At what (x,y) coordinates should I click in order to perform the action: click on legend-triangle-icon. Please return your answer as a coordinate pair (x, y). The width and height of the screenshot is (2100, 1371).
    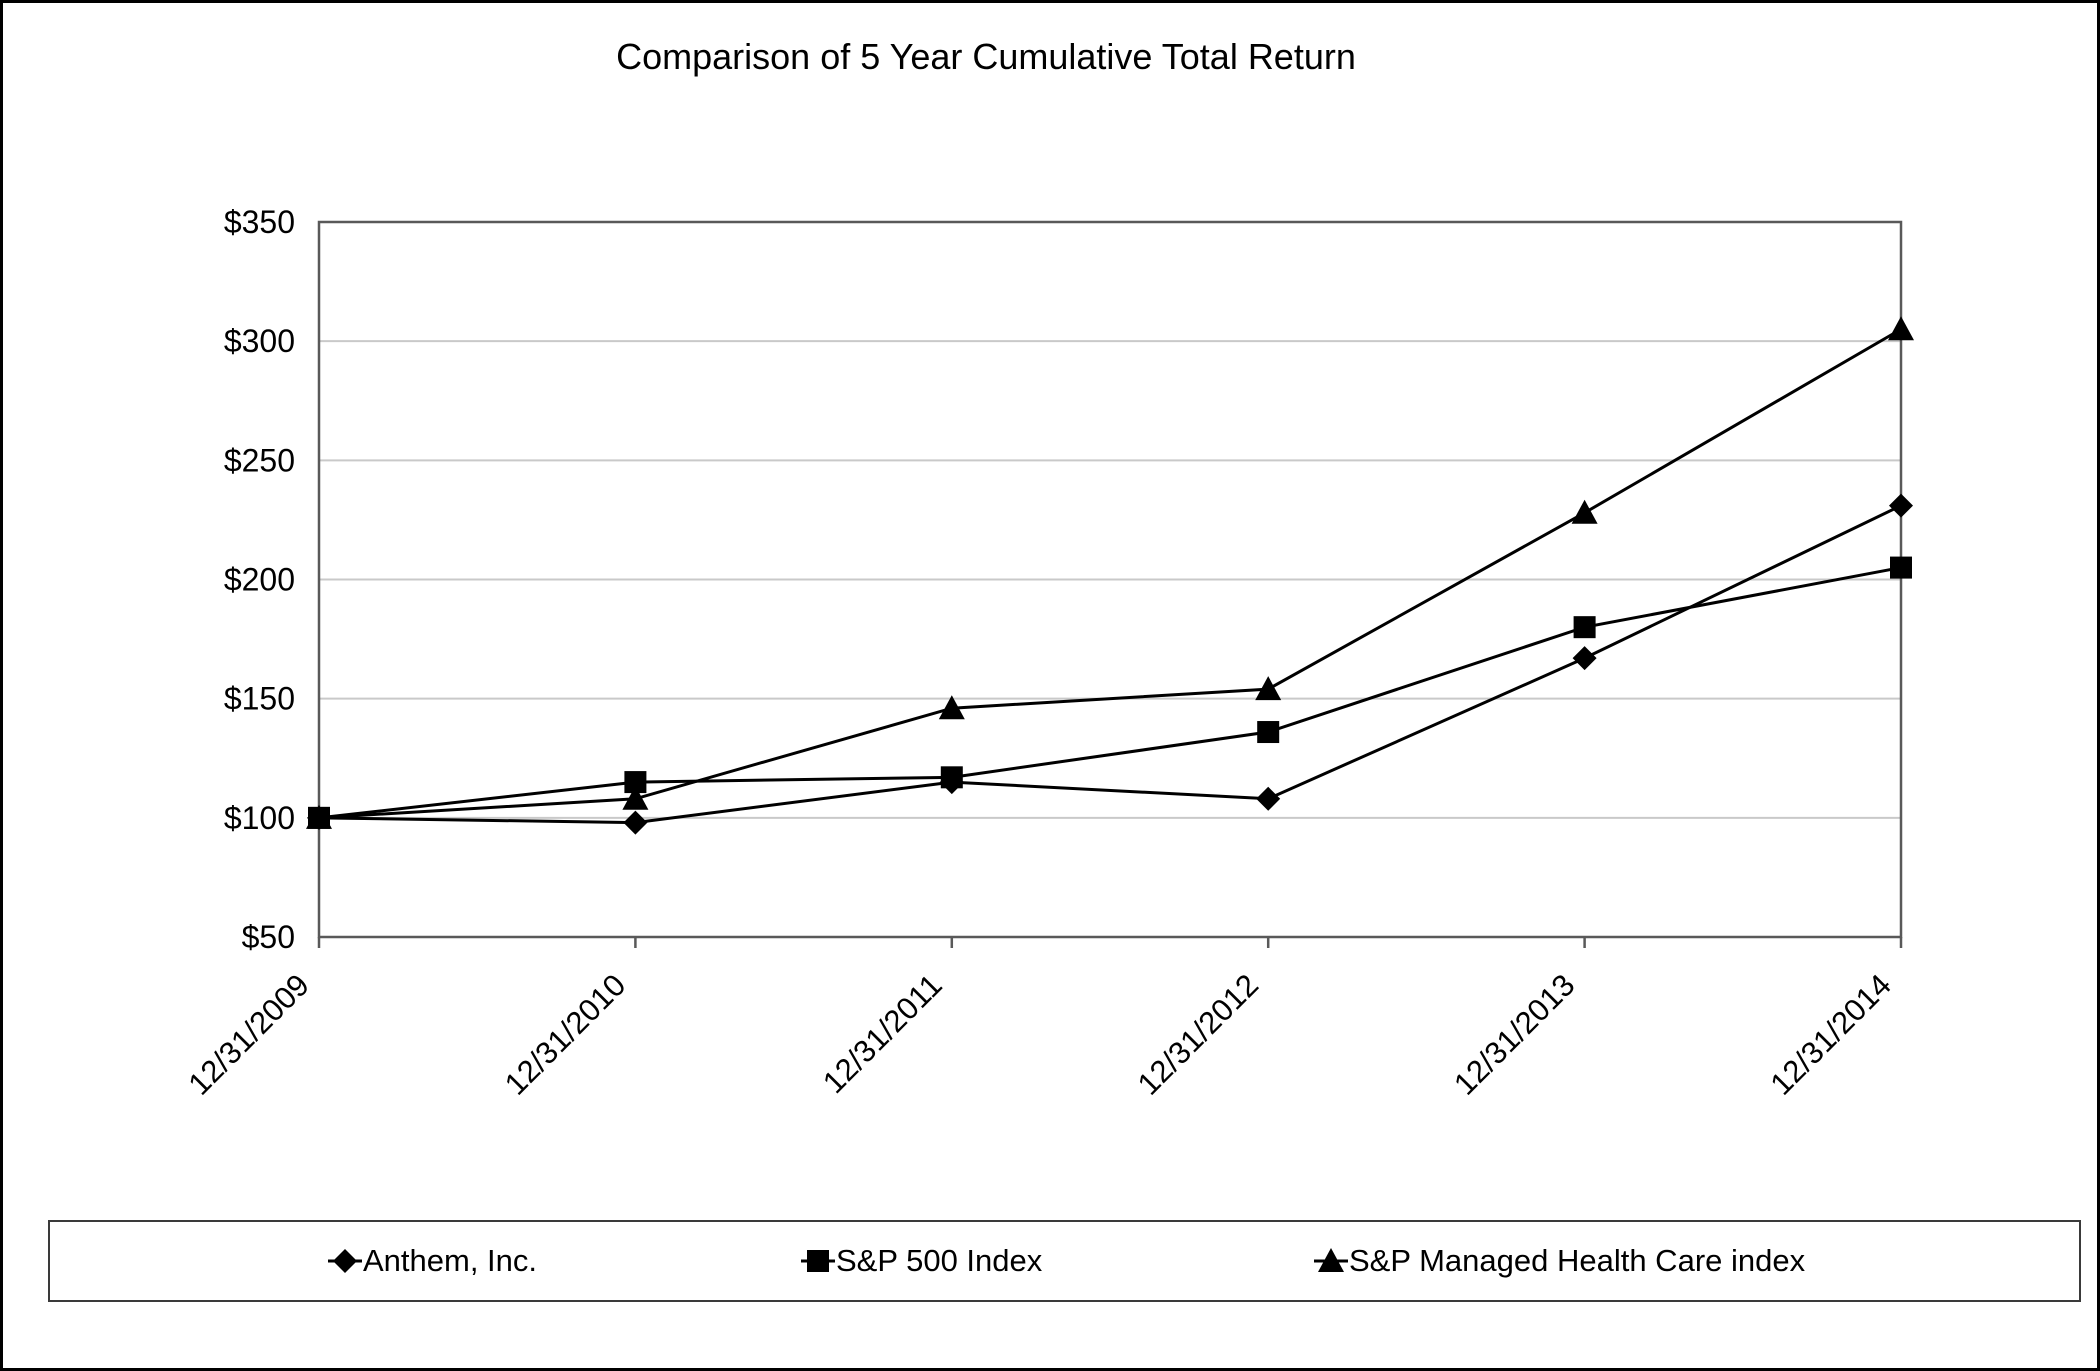
    Looking at the image, I should click on (1331, 1260).